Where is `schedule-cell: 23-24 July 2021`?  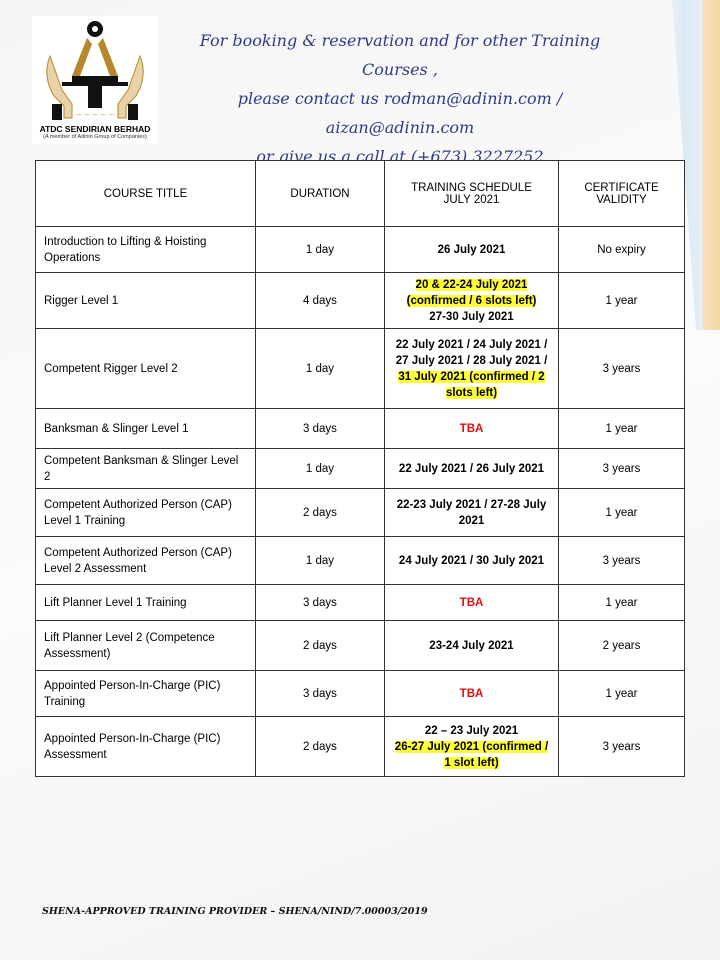
schedule-cell: 23-24 July 2021 is located at coordinates (471, 645).